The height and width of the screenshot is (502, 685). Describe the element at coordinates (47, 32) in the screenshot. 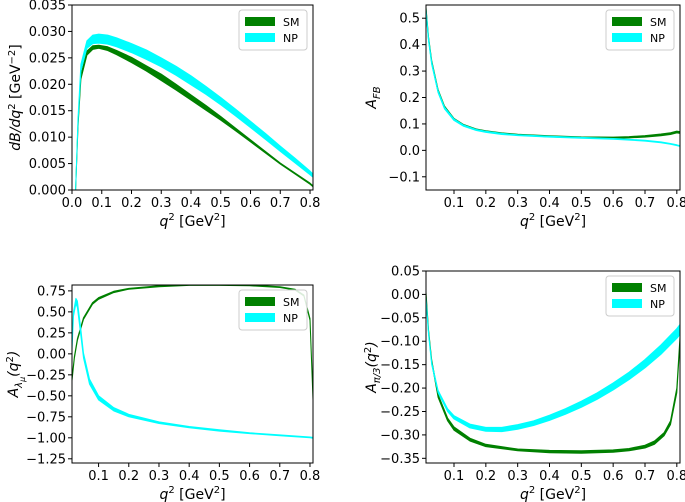

I see `y-tick-label: 0.030` at that location.